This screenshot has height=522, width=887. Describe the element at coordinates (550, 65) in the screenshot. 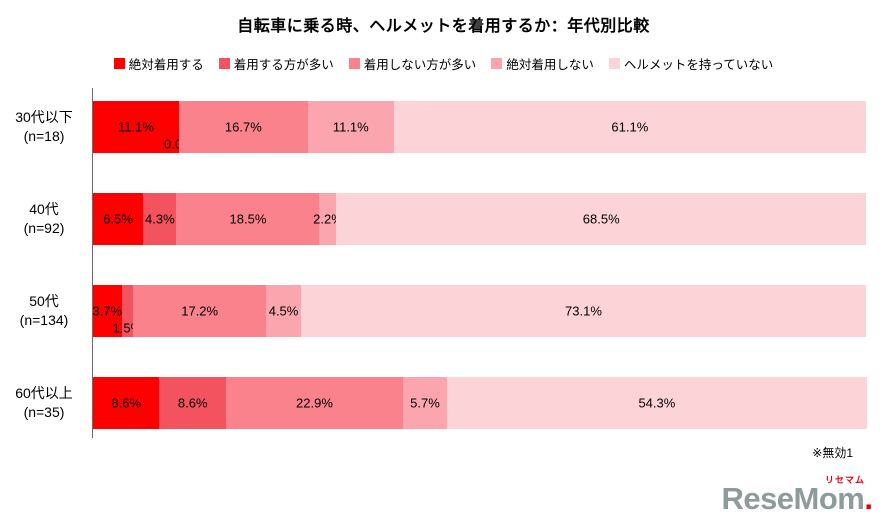

I see `legend-label: 絶対着用しない` at that location.